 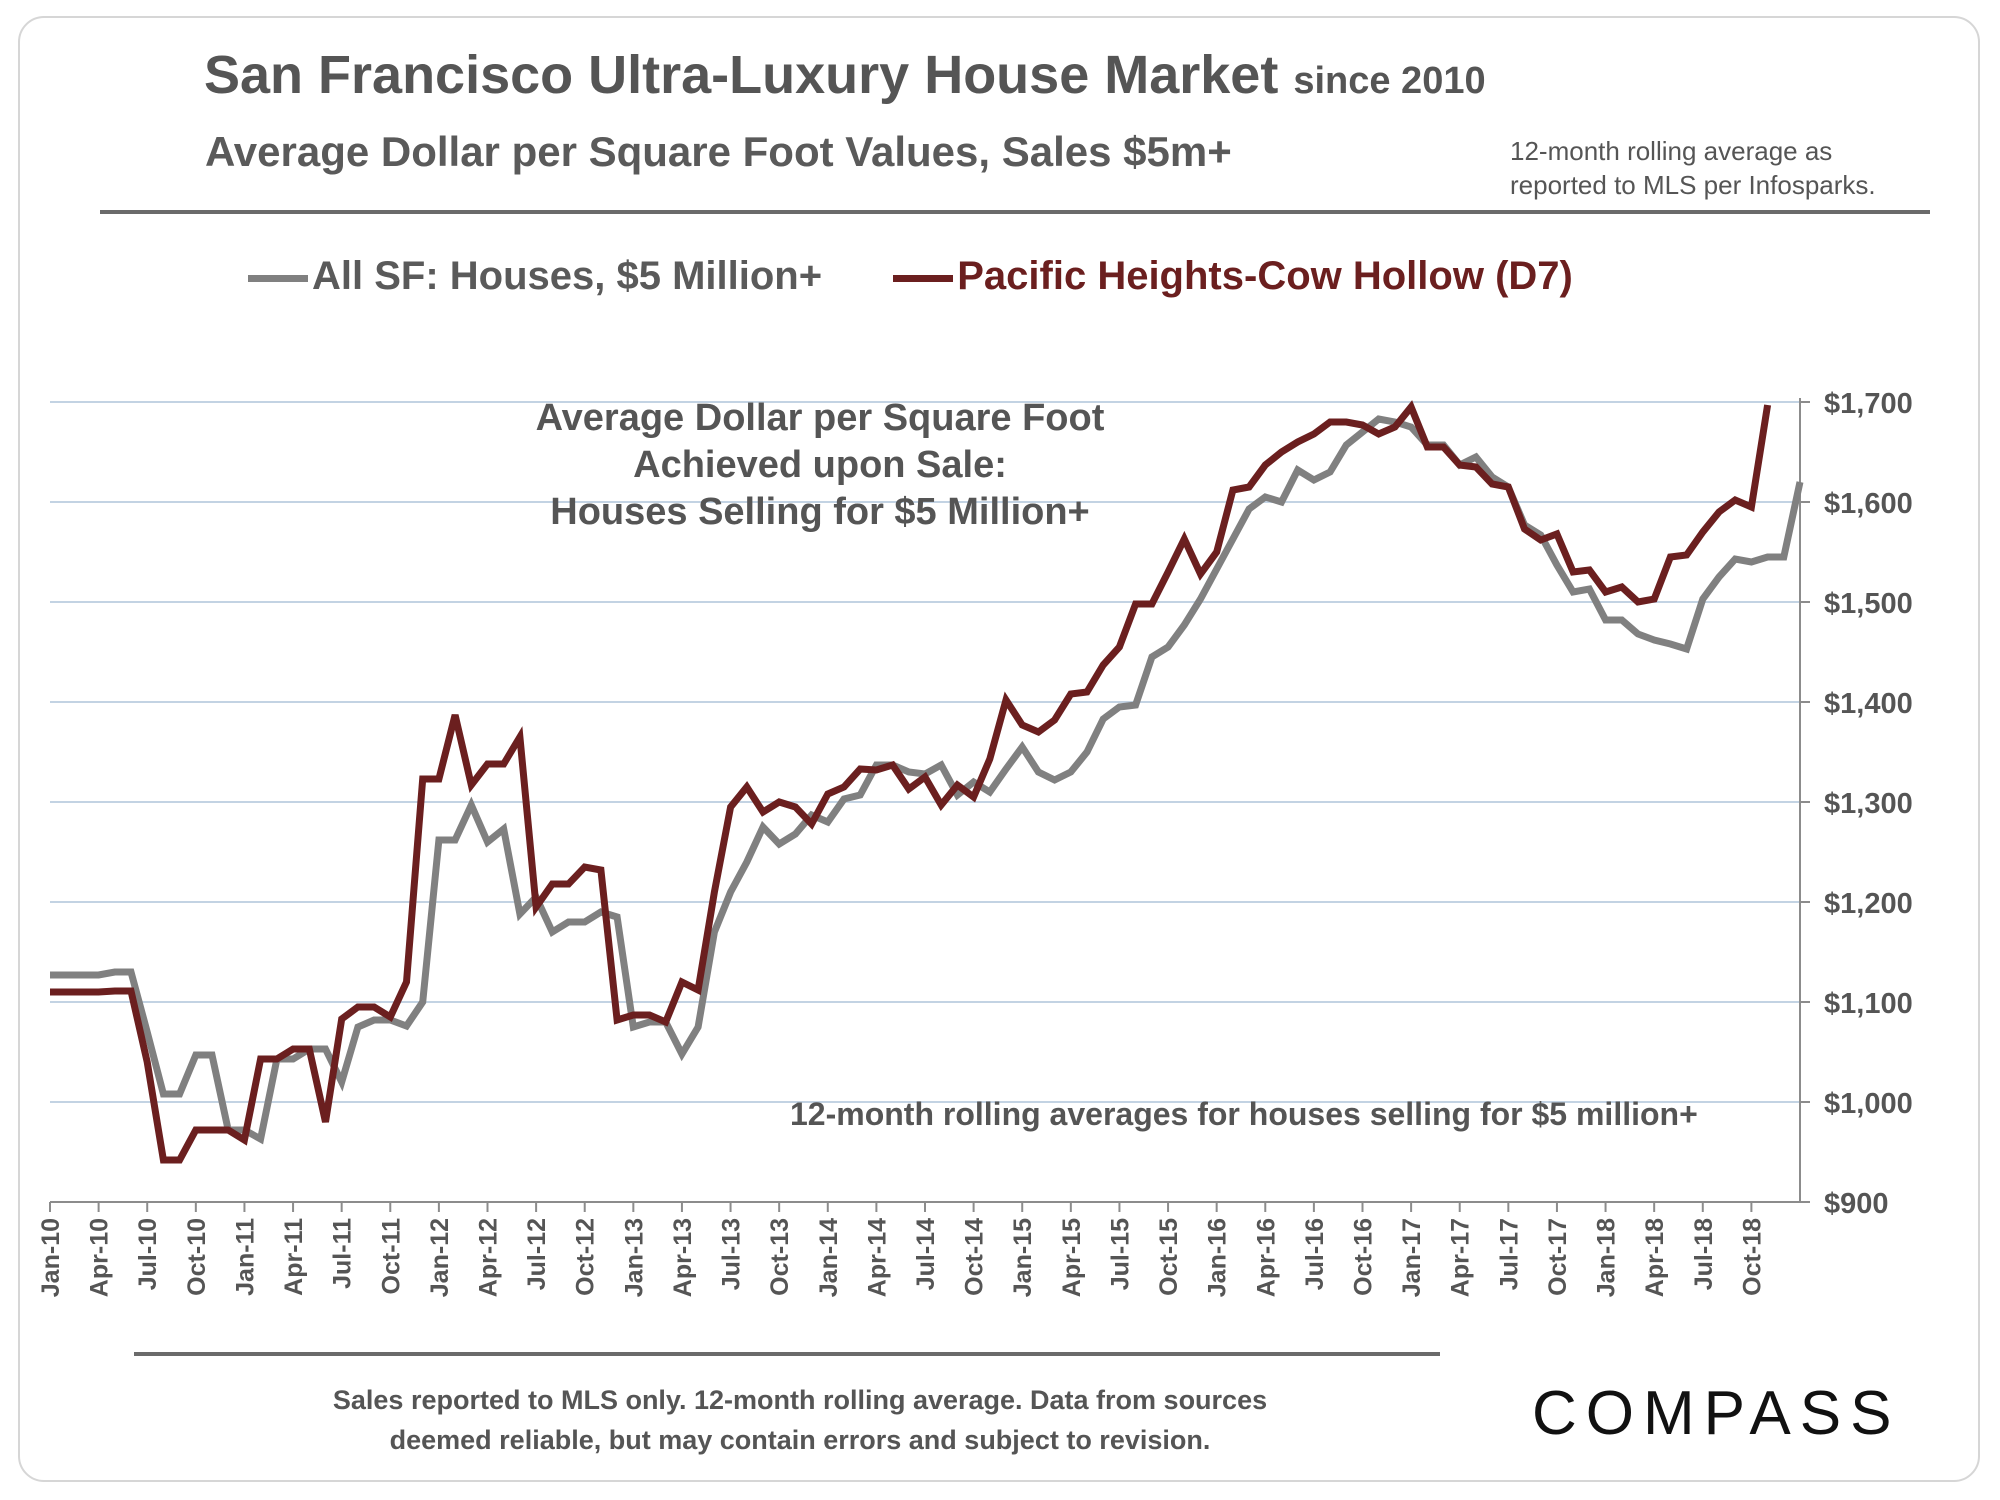 I want to click on x-tick-label: Oct-11, so click(x=391, y=1256).